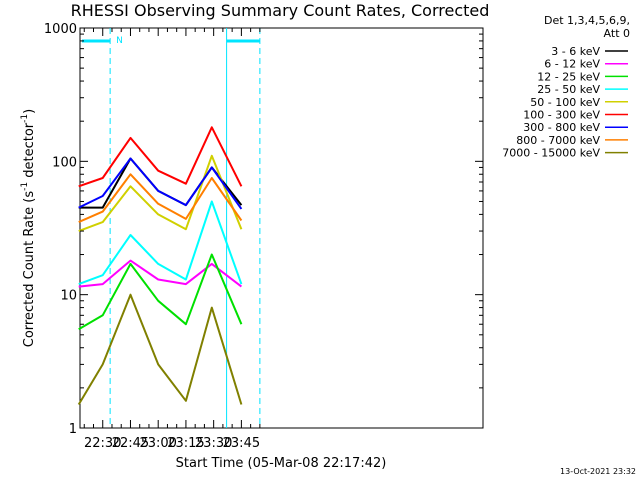 Image resolution: width=640 pixels, height=480 pixels. What do you see at coordinates (617, 33) in the screenshot?
I see `legend-header-line-2: Att 0` at bounding box center [617, 33].